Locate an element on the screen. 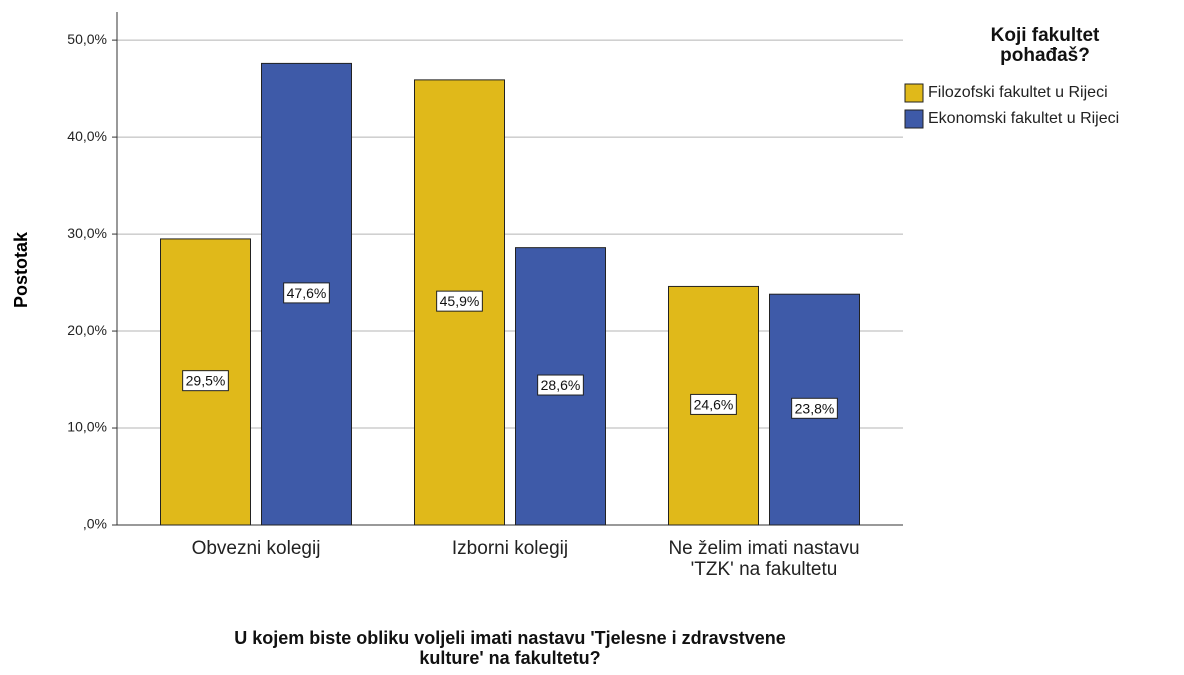  data-label: 45,9% is located at coordinates (460, 301).